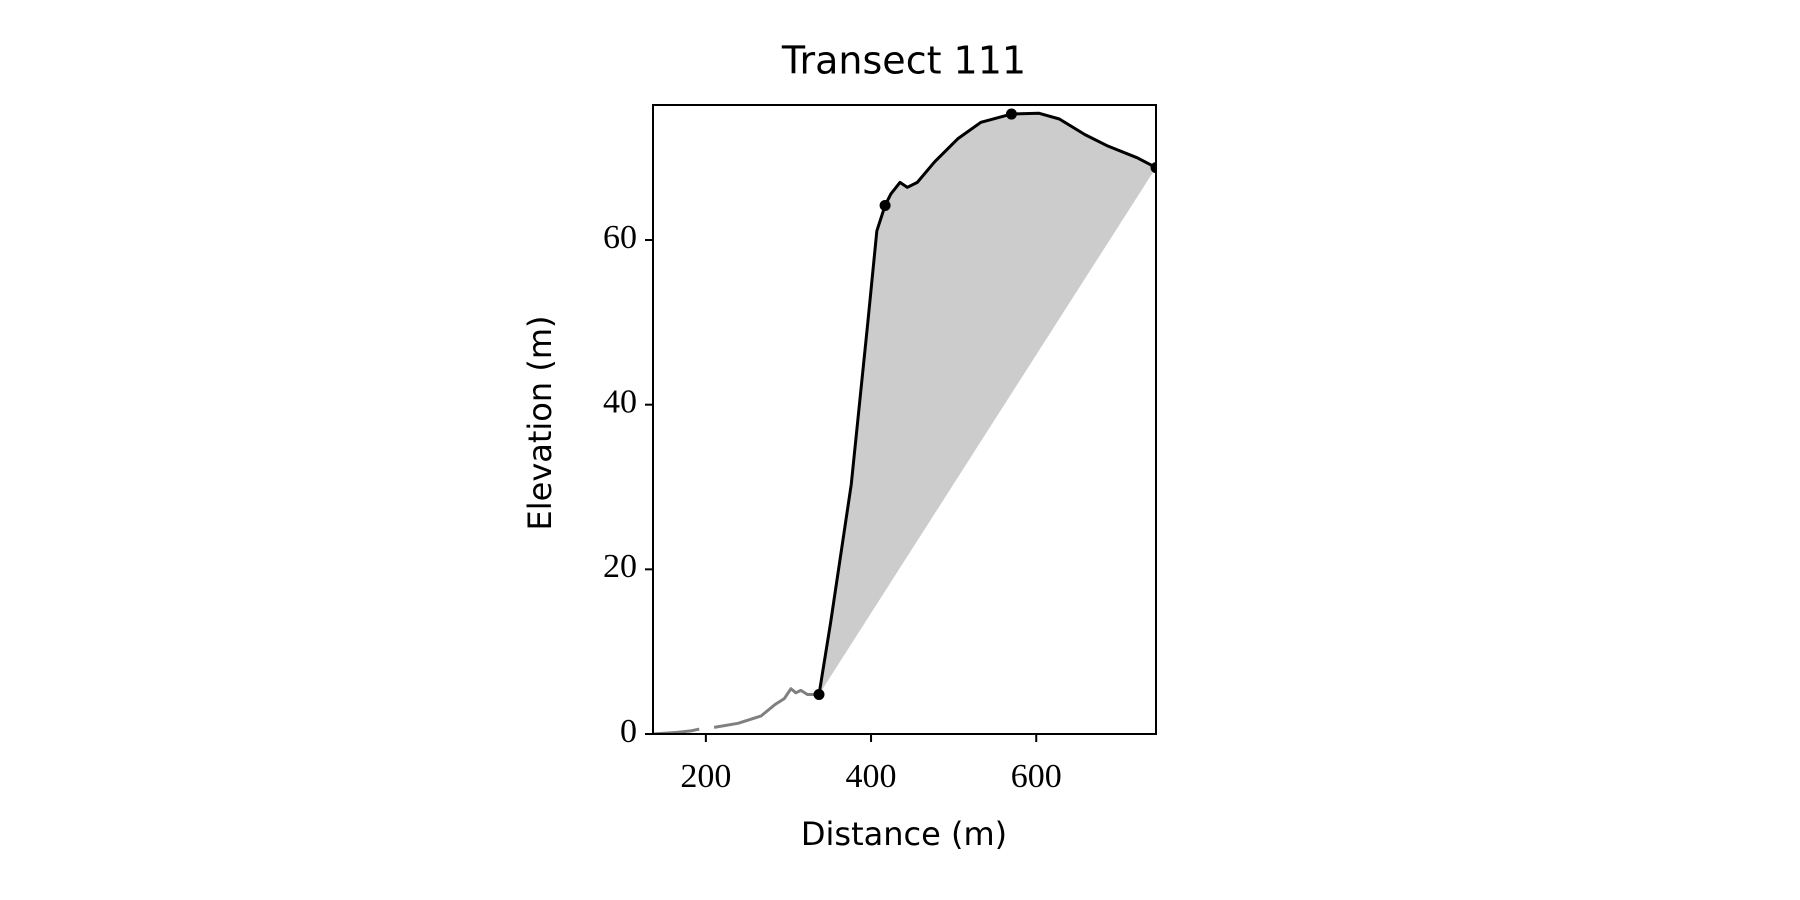  What do you see at coordinates (705, 776) in the screenshot?
I see `x-tick-label: 200` at bounding box center [705, 776].